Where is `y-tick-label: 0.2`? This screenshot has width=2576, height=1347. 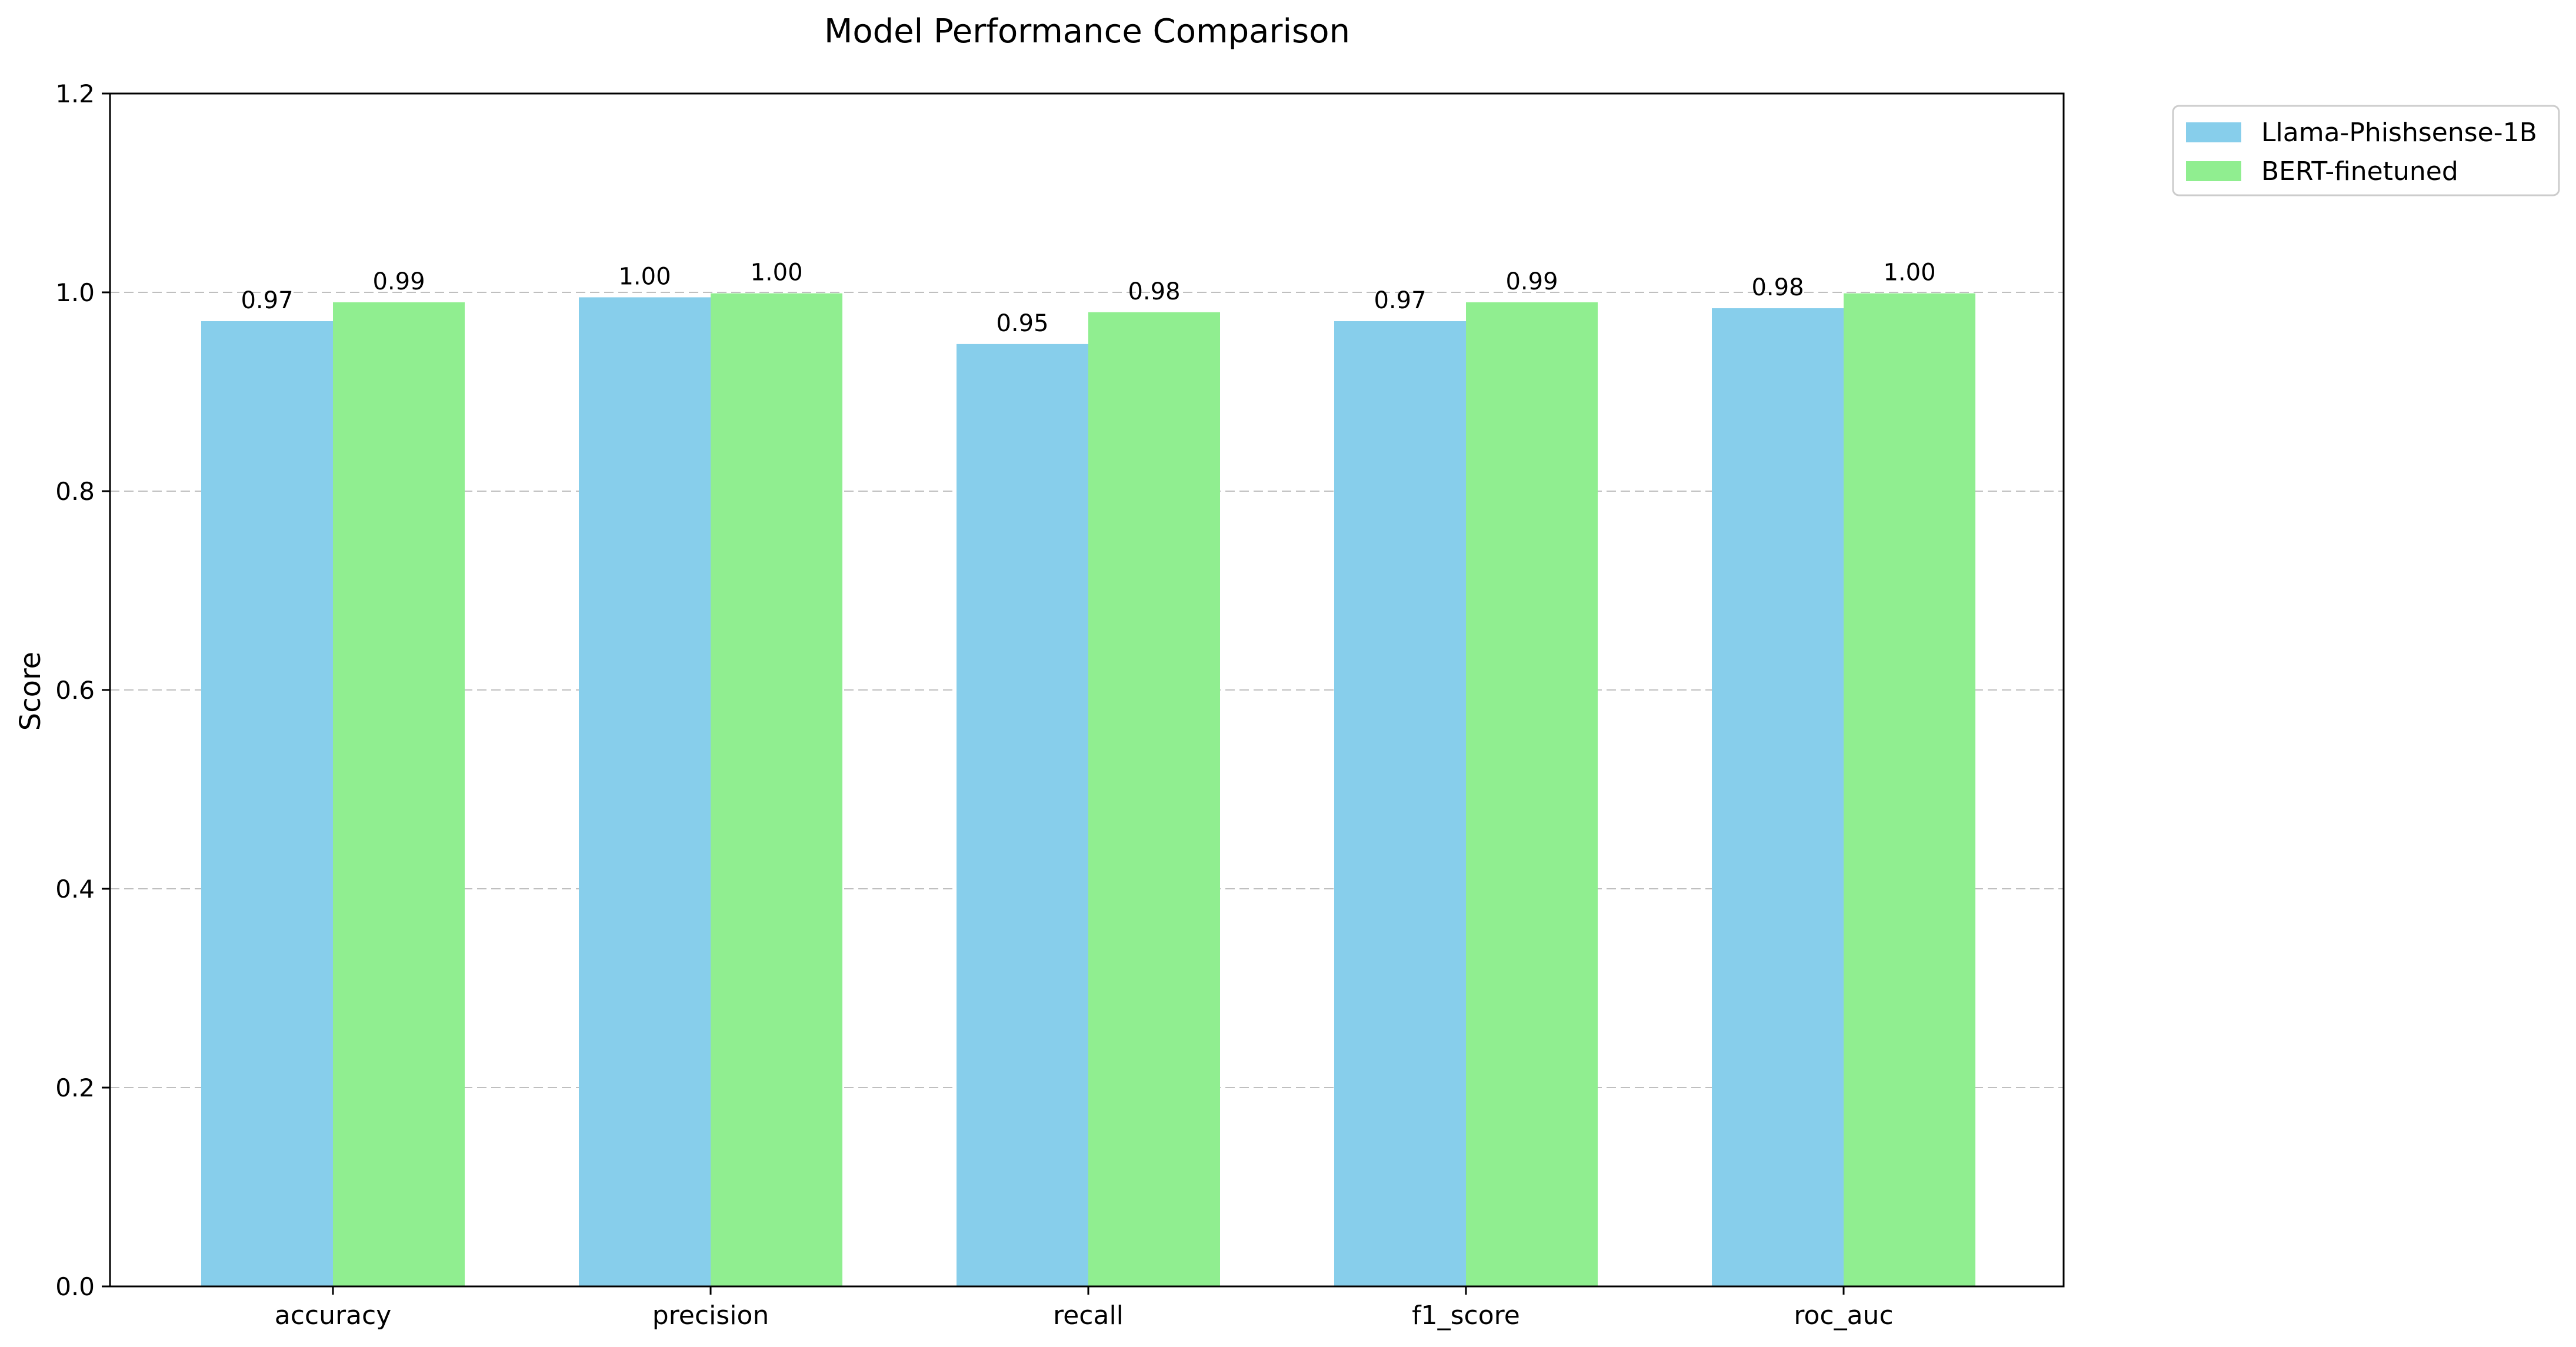 y-tick-label: 0.2 is located at coordinates (75, 1087).